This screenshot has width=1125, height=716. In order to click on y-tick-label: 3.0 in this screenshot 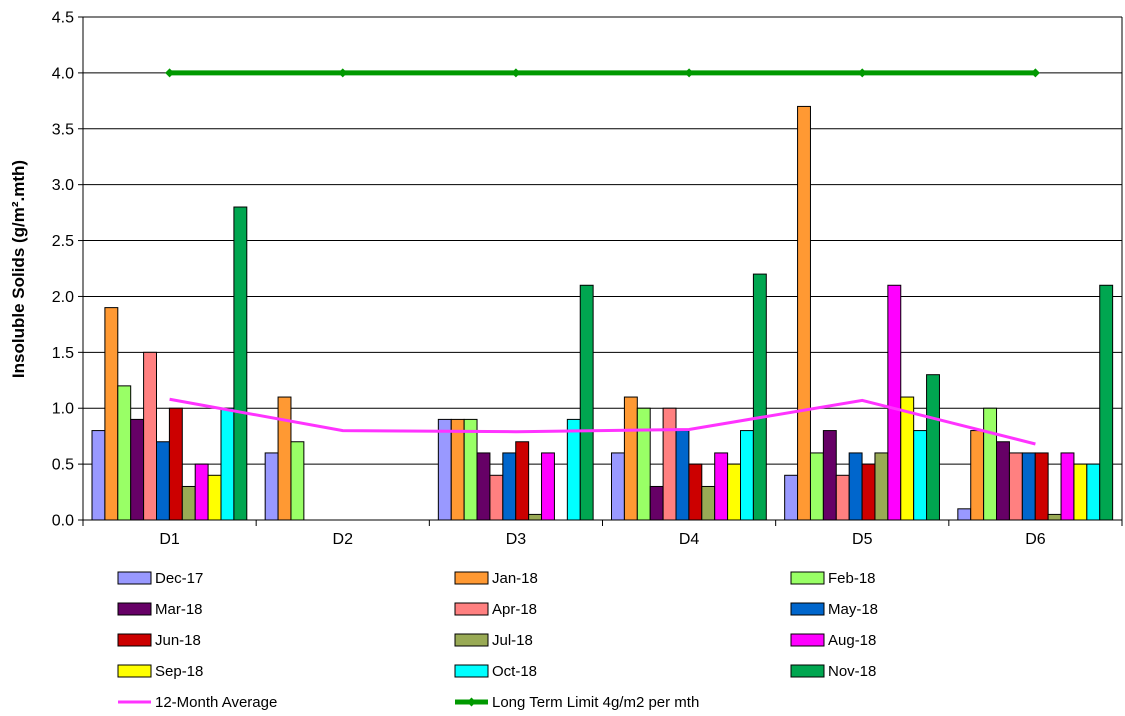, I will do `click(63, 185)`.